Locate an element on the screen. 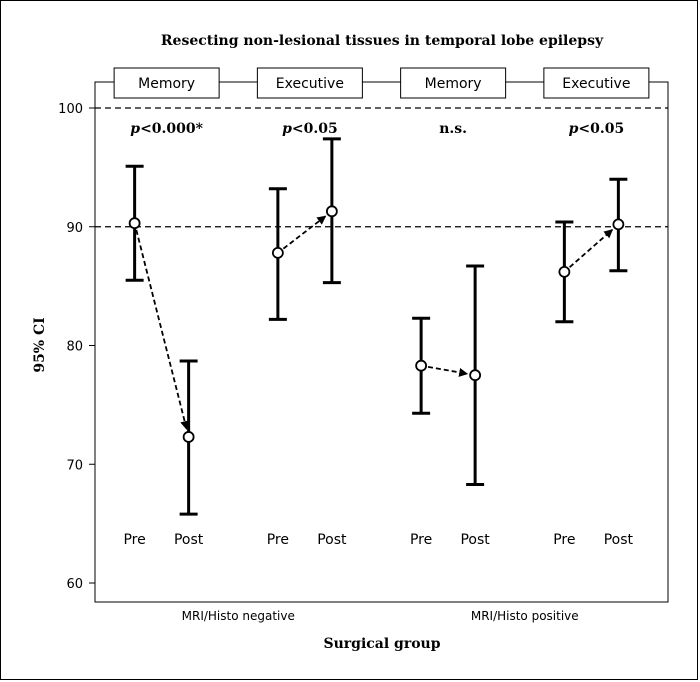  group-label: MRI/Histo positive is located at coordinates (525, 616).